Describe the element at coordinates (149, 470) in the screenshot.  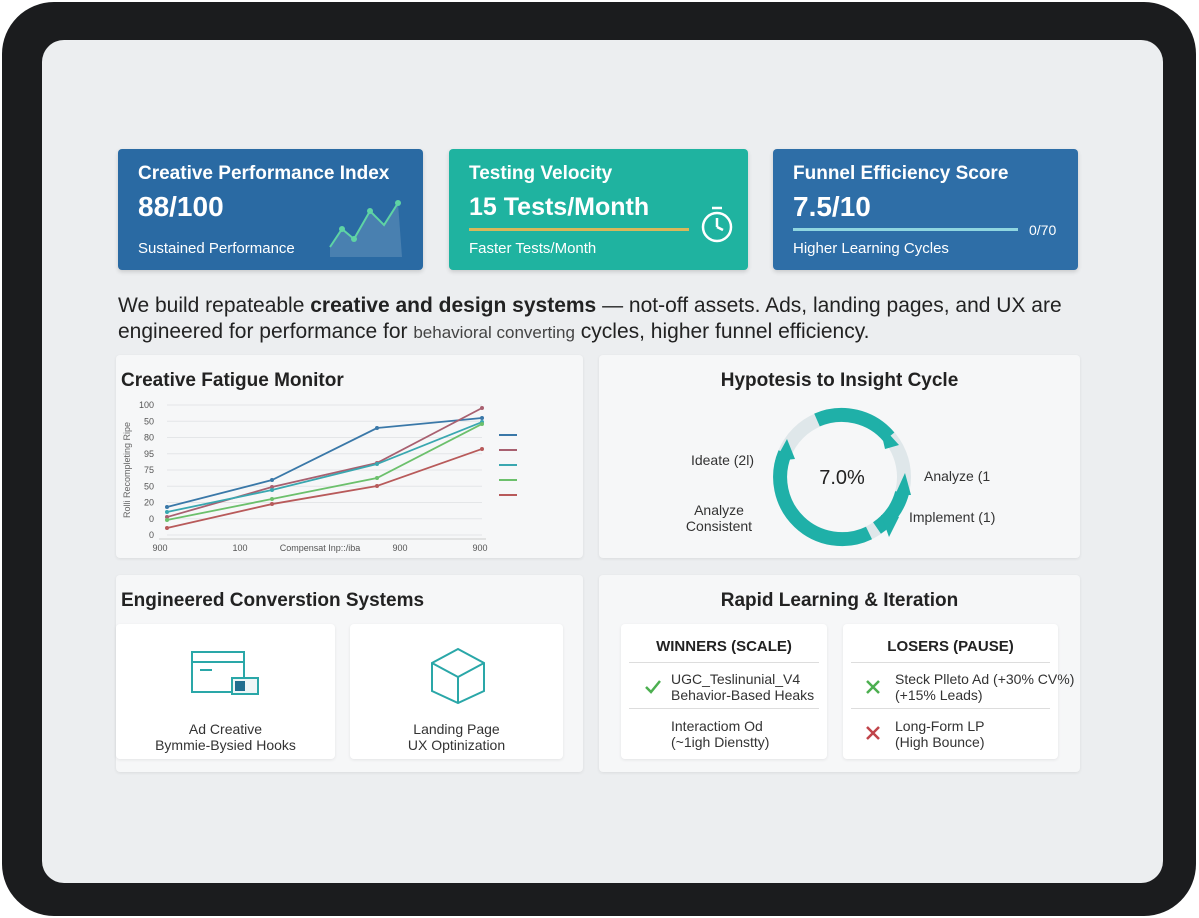
I see `y-tick-label: 75` at that location.